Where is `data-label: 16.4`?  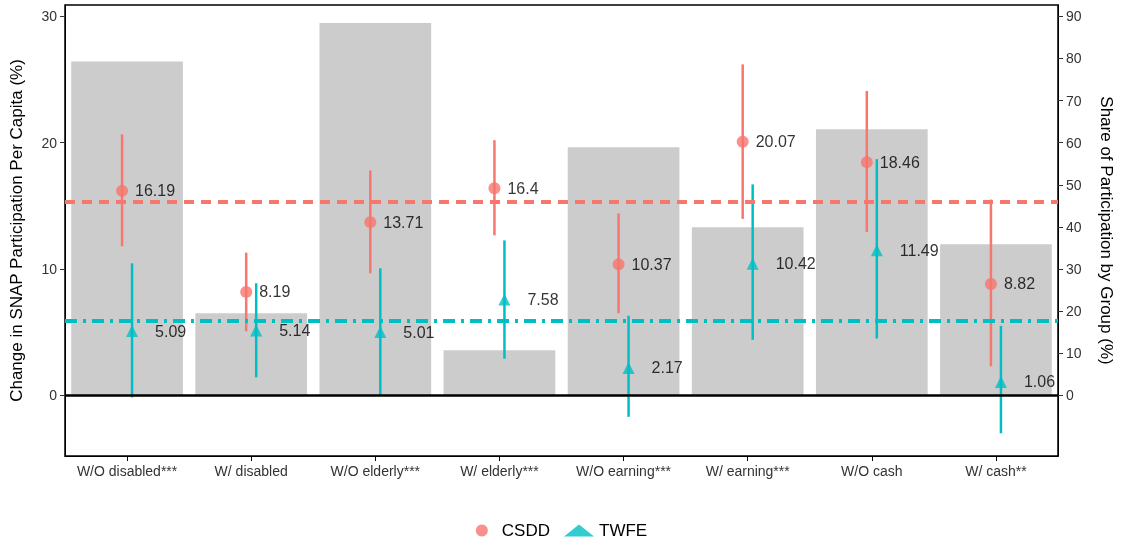 data-label: 16.4 is located at coordinates (523, 188).